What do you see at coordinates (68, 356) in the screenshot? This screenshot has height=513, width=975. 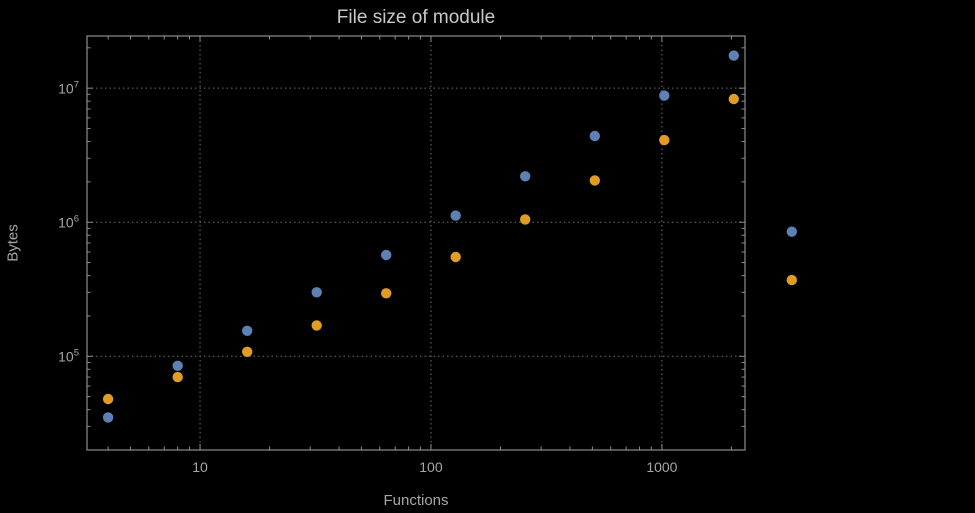 I see `y-tick-label: 10⁵` at bounding box center [68, 356].